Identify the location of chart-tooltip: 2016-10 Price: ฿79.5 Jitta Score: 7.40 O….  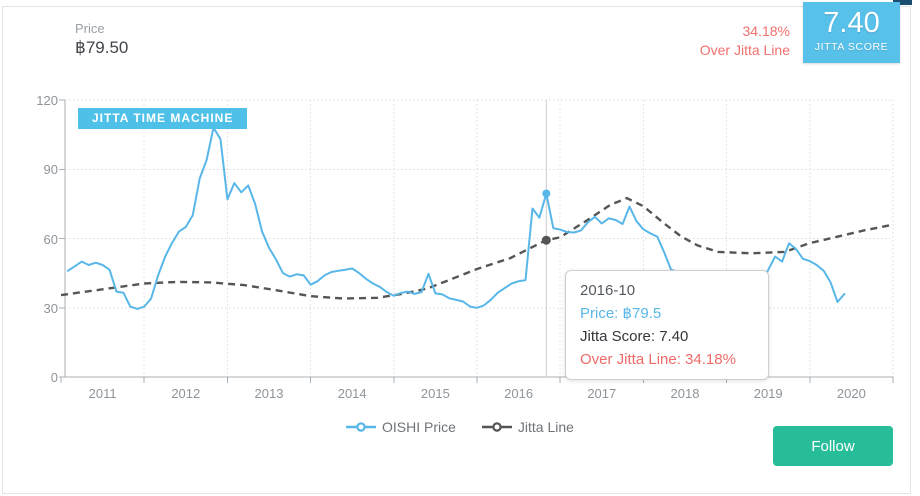
(667, 325).